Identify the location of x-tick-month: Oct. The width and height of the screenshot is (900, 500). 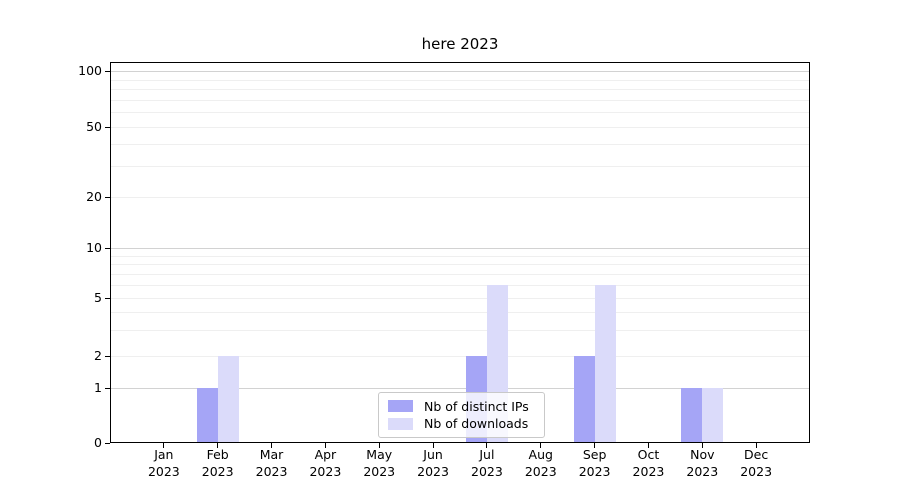
(648, 454).